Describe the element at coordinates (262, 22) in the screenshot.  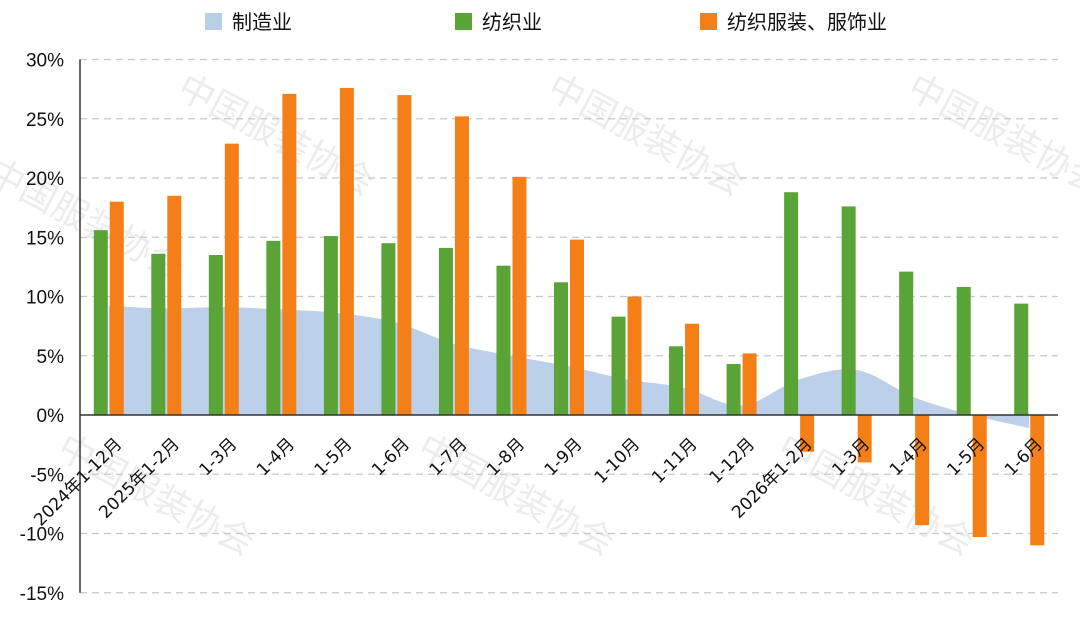
I see `legend-label: 制造业` at that location.